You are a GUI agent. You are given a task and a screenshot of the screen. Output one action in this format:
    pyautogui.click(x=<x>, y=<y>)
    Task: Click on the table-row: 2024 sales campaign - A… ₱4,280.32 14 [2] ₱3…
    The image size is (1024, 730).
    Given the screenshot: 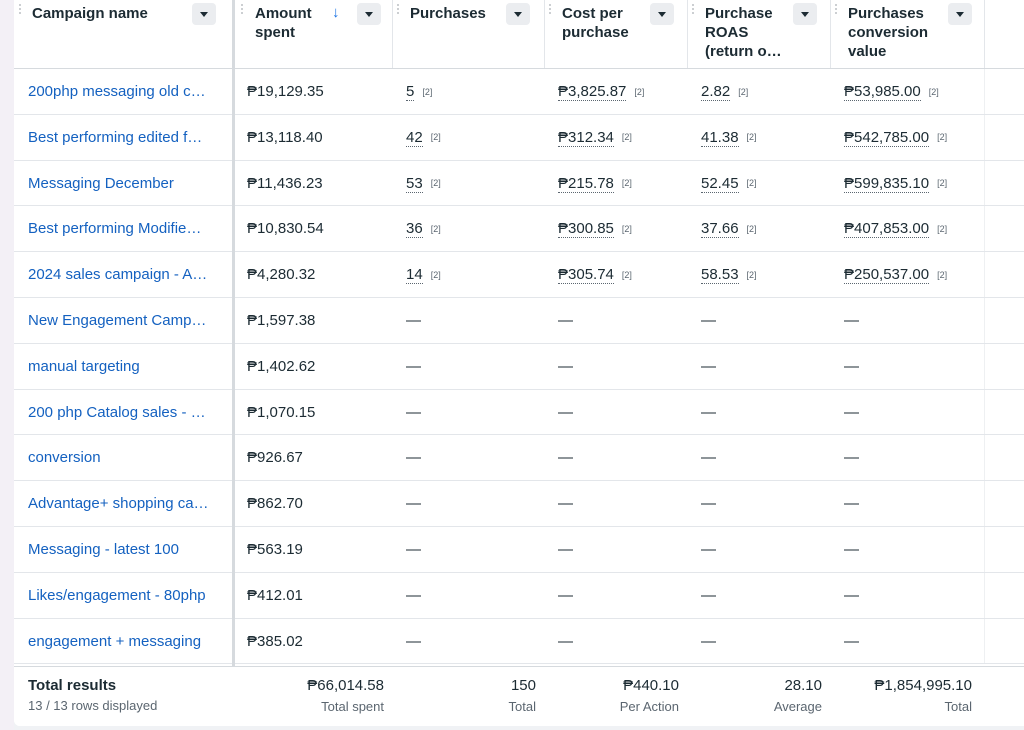 What is the action you would take?
    pyautogui.click(x=519, y=275)
    